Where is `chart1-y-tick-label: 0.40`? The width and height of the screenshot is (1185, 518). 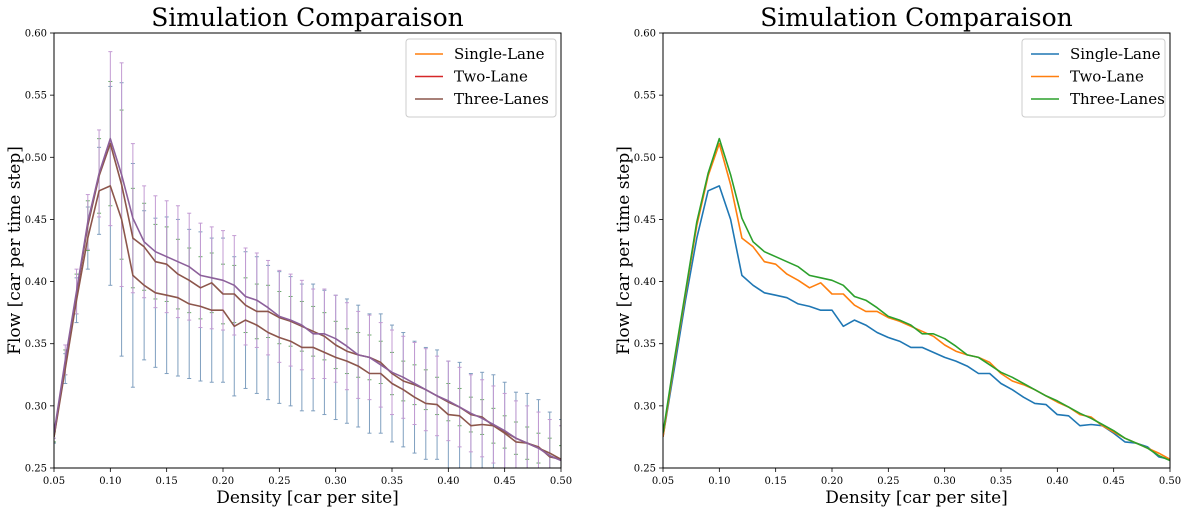
chart1-y-tick-label: 0.40 is located at coordinates (645, 282).